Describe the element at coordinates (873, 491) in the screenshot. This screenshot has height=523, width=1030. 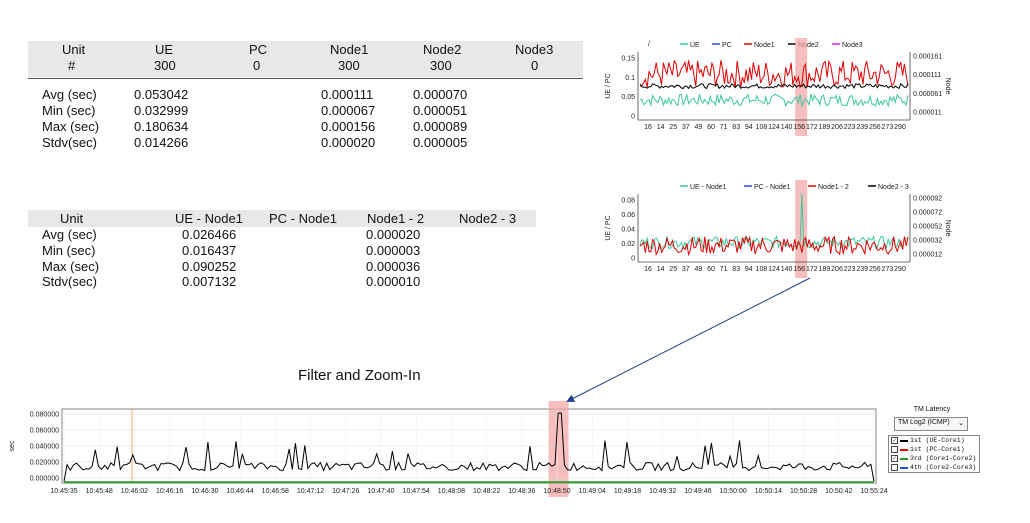
I see `x-tick-label: 10:55:24` at that location.